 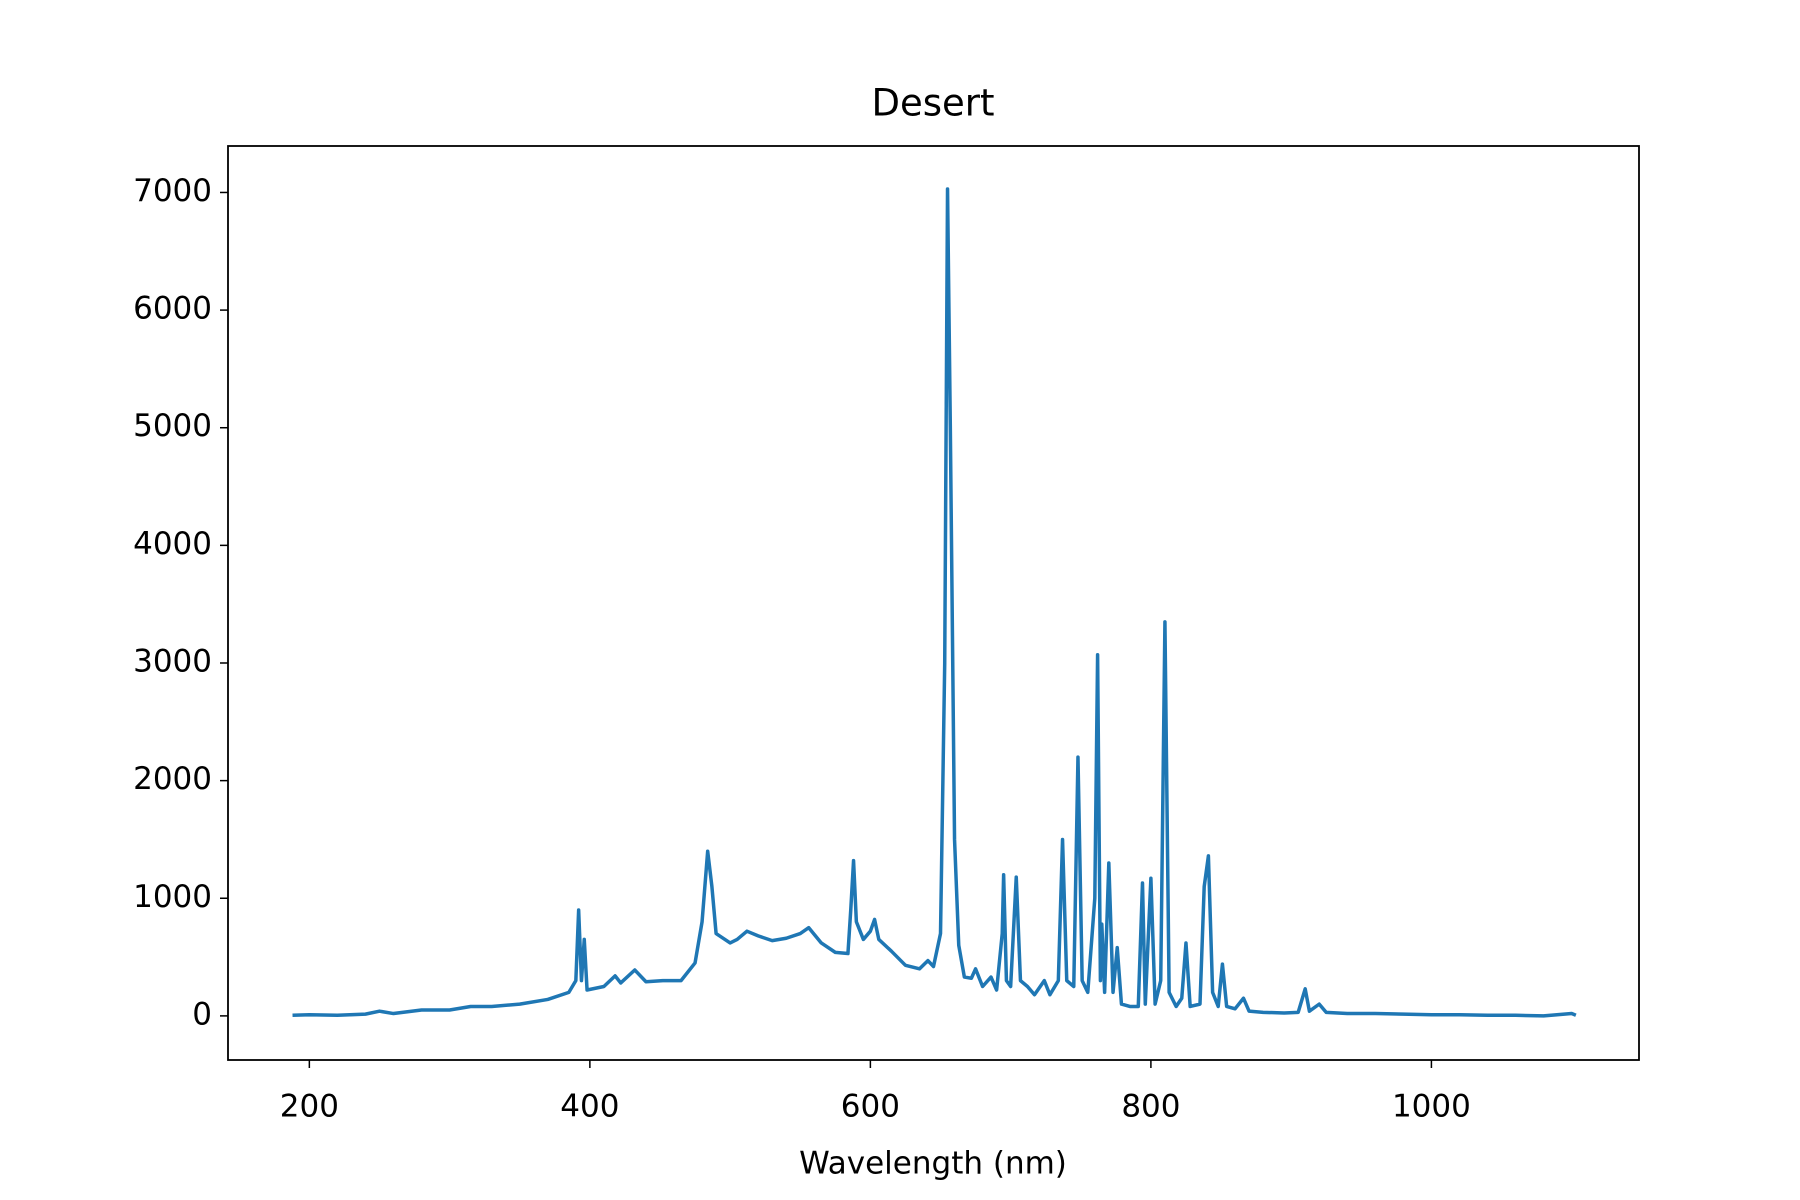 I want to click on y-tick-label: 5000, so click(x=172, y=426).